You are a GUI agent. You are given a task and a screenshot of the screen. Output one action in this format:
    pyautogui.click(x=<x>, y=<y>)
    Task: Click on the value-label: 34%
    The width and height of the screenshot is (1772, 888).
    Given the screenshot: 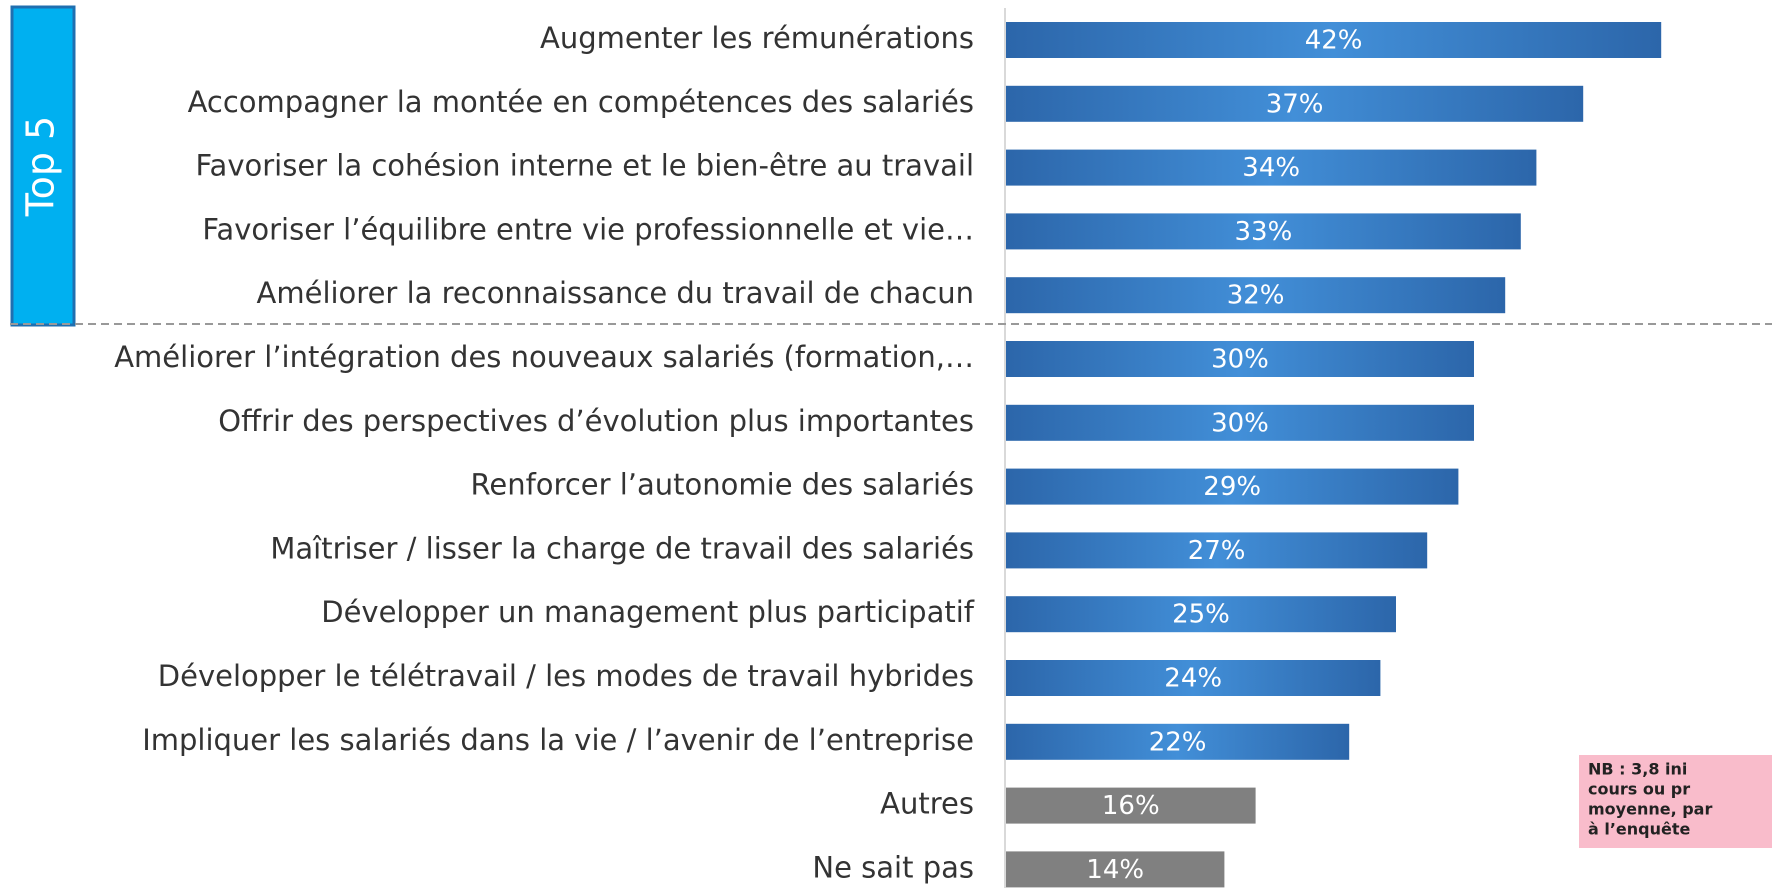 What is the action you would take?
    pyautogui.click(x=1271, y=168)
    